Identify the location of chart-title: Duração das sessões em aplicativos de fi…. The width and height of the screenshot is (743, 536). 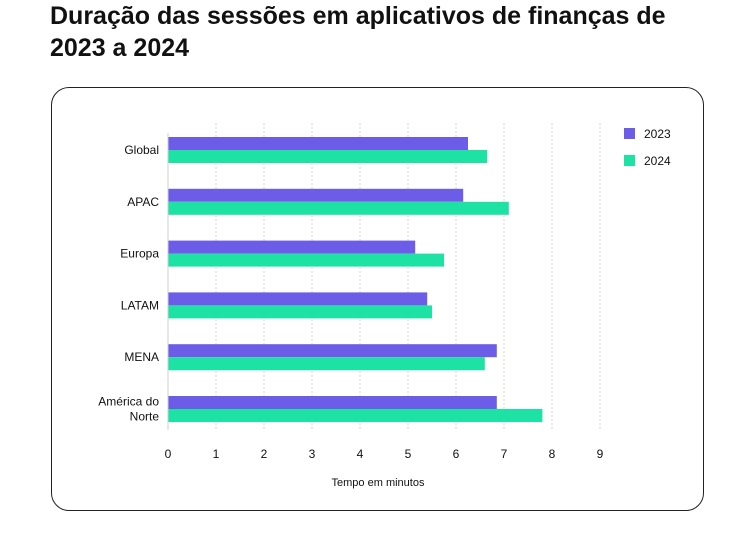
(358, 32).